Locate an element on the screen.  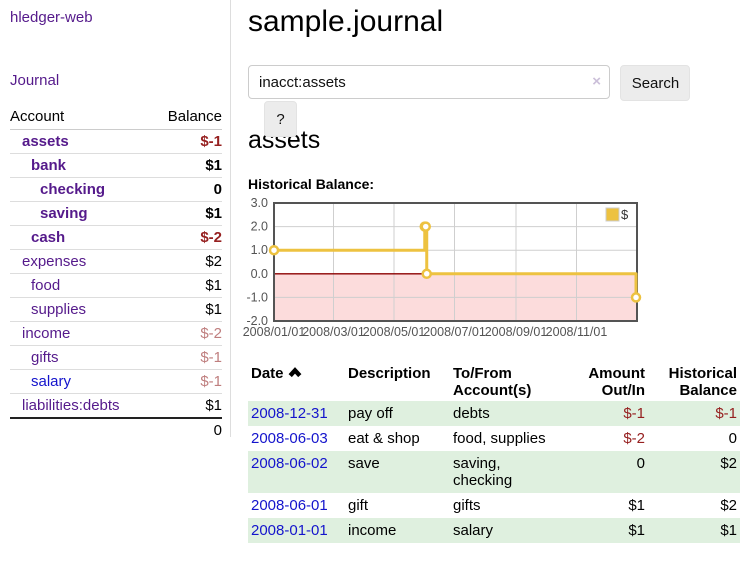
y-tick-label: 0.0 is located at coordinates (259, 274).